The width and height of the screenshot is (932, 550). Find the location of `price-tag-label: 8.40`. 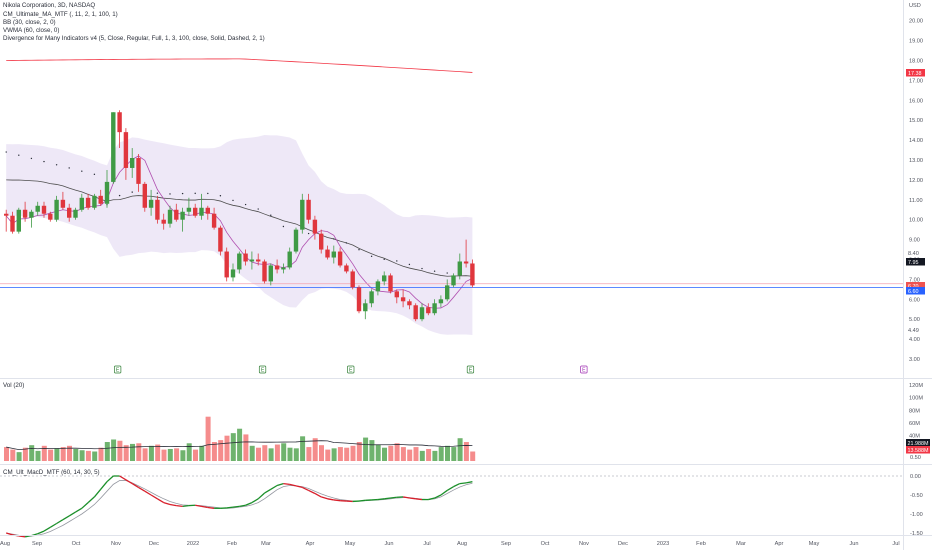

price-tag-label: 8.40 is located at coordinates (913, 254).